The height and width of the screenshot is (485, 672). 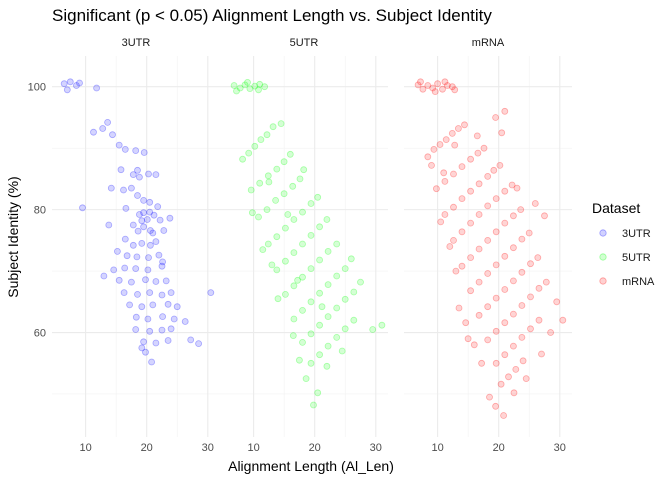 I want to click on facet-label-3UTR: 3UTR, so click(x=136, y=43).